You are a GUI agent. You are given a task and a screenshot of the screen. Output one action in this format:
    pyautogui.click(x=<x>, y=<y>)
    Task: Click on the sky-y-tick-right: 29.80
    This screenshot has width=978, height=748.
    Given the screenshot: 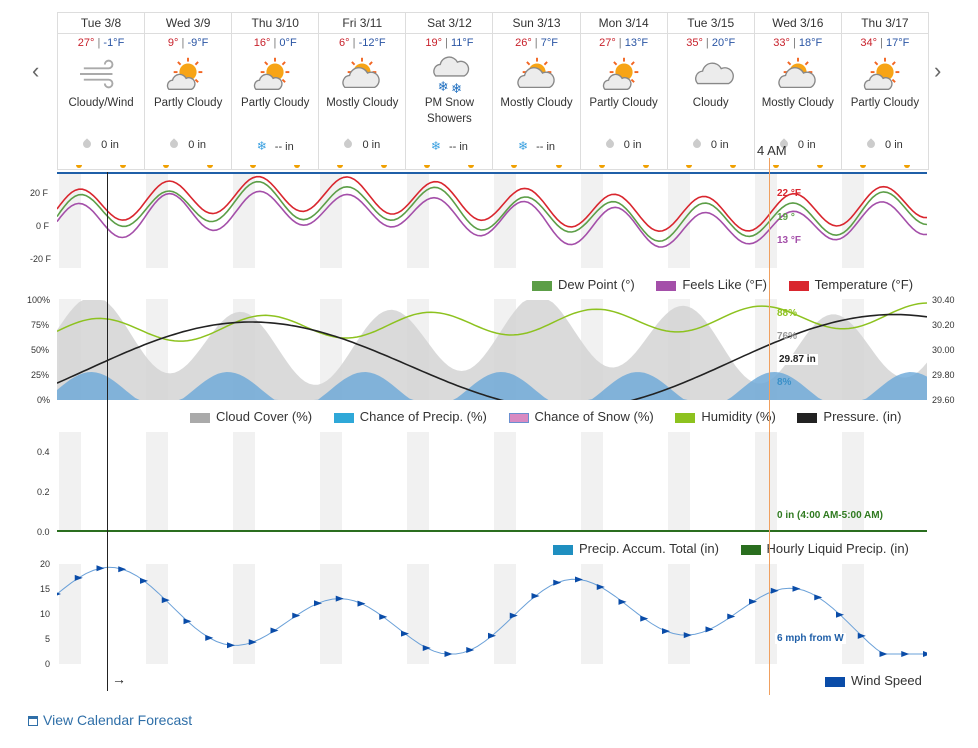 What is the action you would take?
    pyautogui.click(x=943, y=375)
    